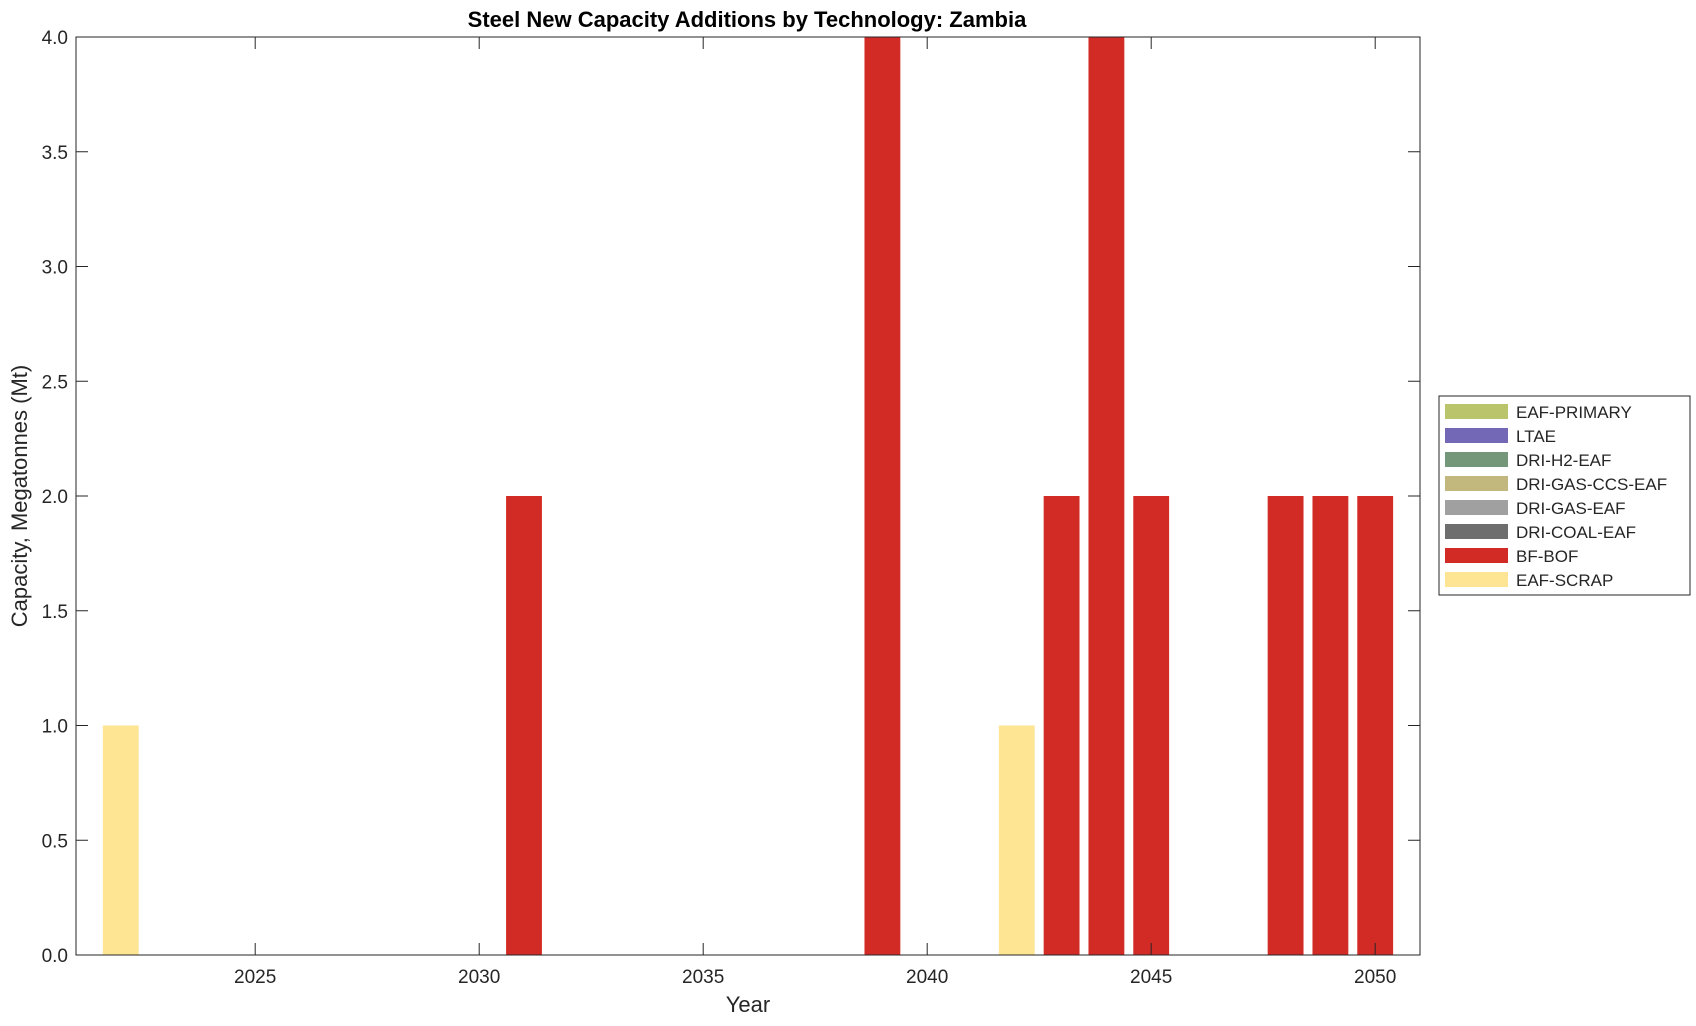  Describe the element at coordinates (1476, 579) in the screenshot. I see `legend-swatch-eaf-scrap` at that location.